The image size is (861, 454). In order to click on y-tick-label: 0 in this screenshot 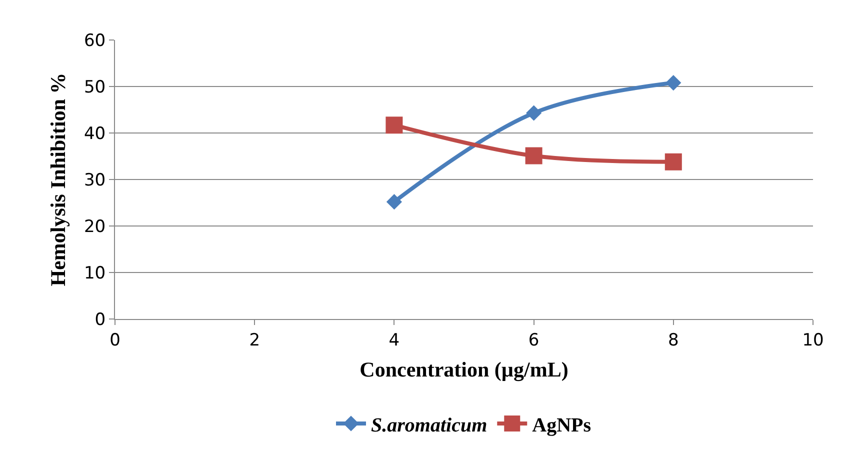, I will do `click(100, 320)`.